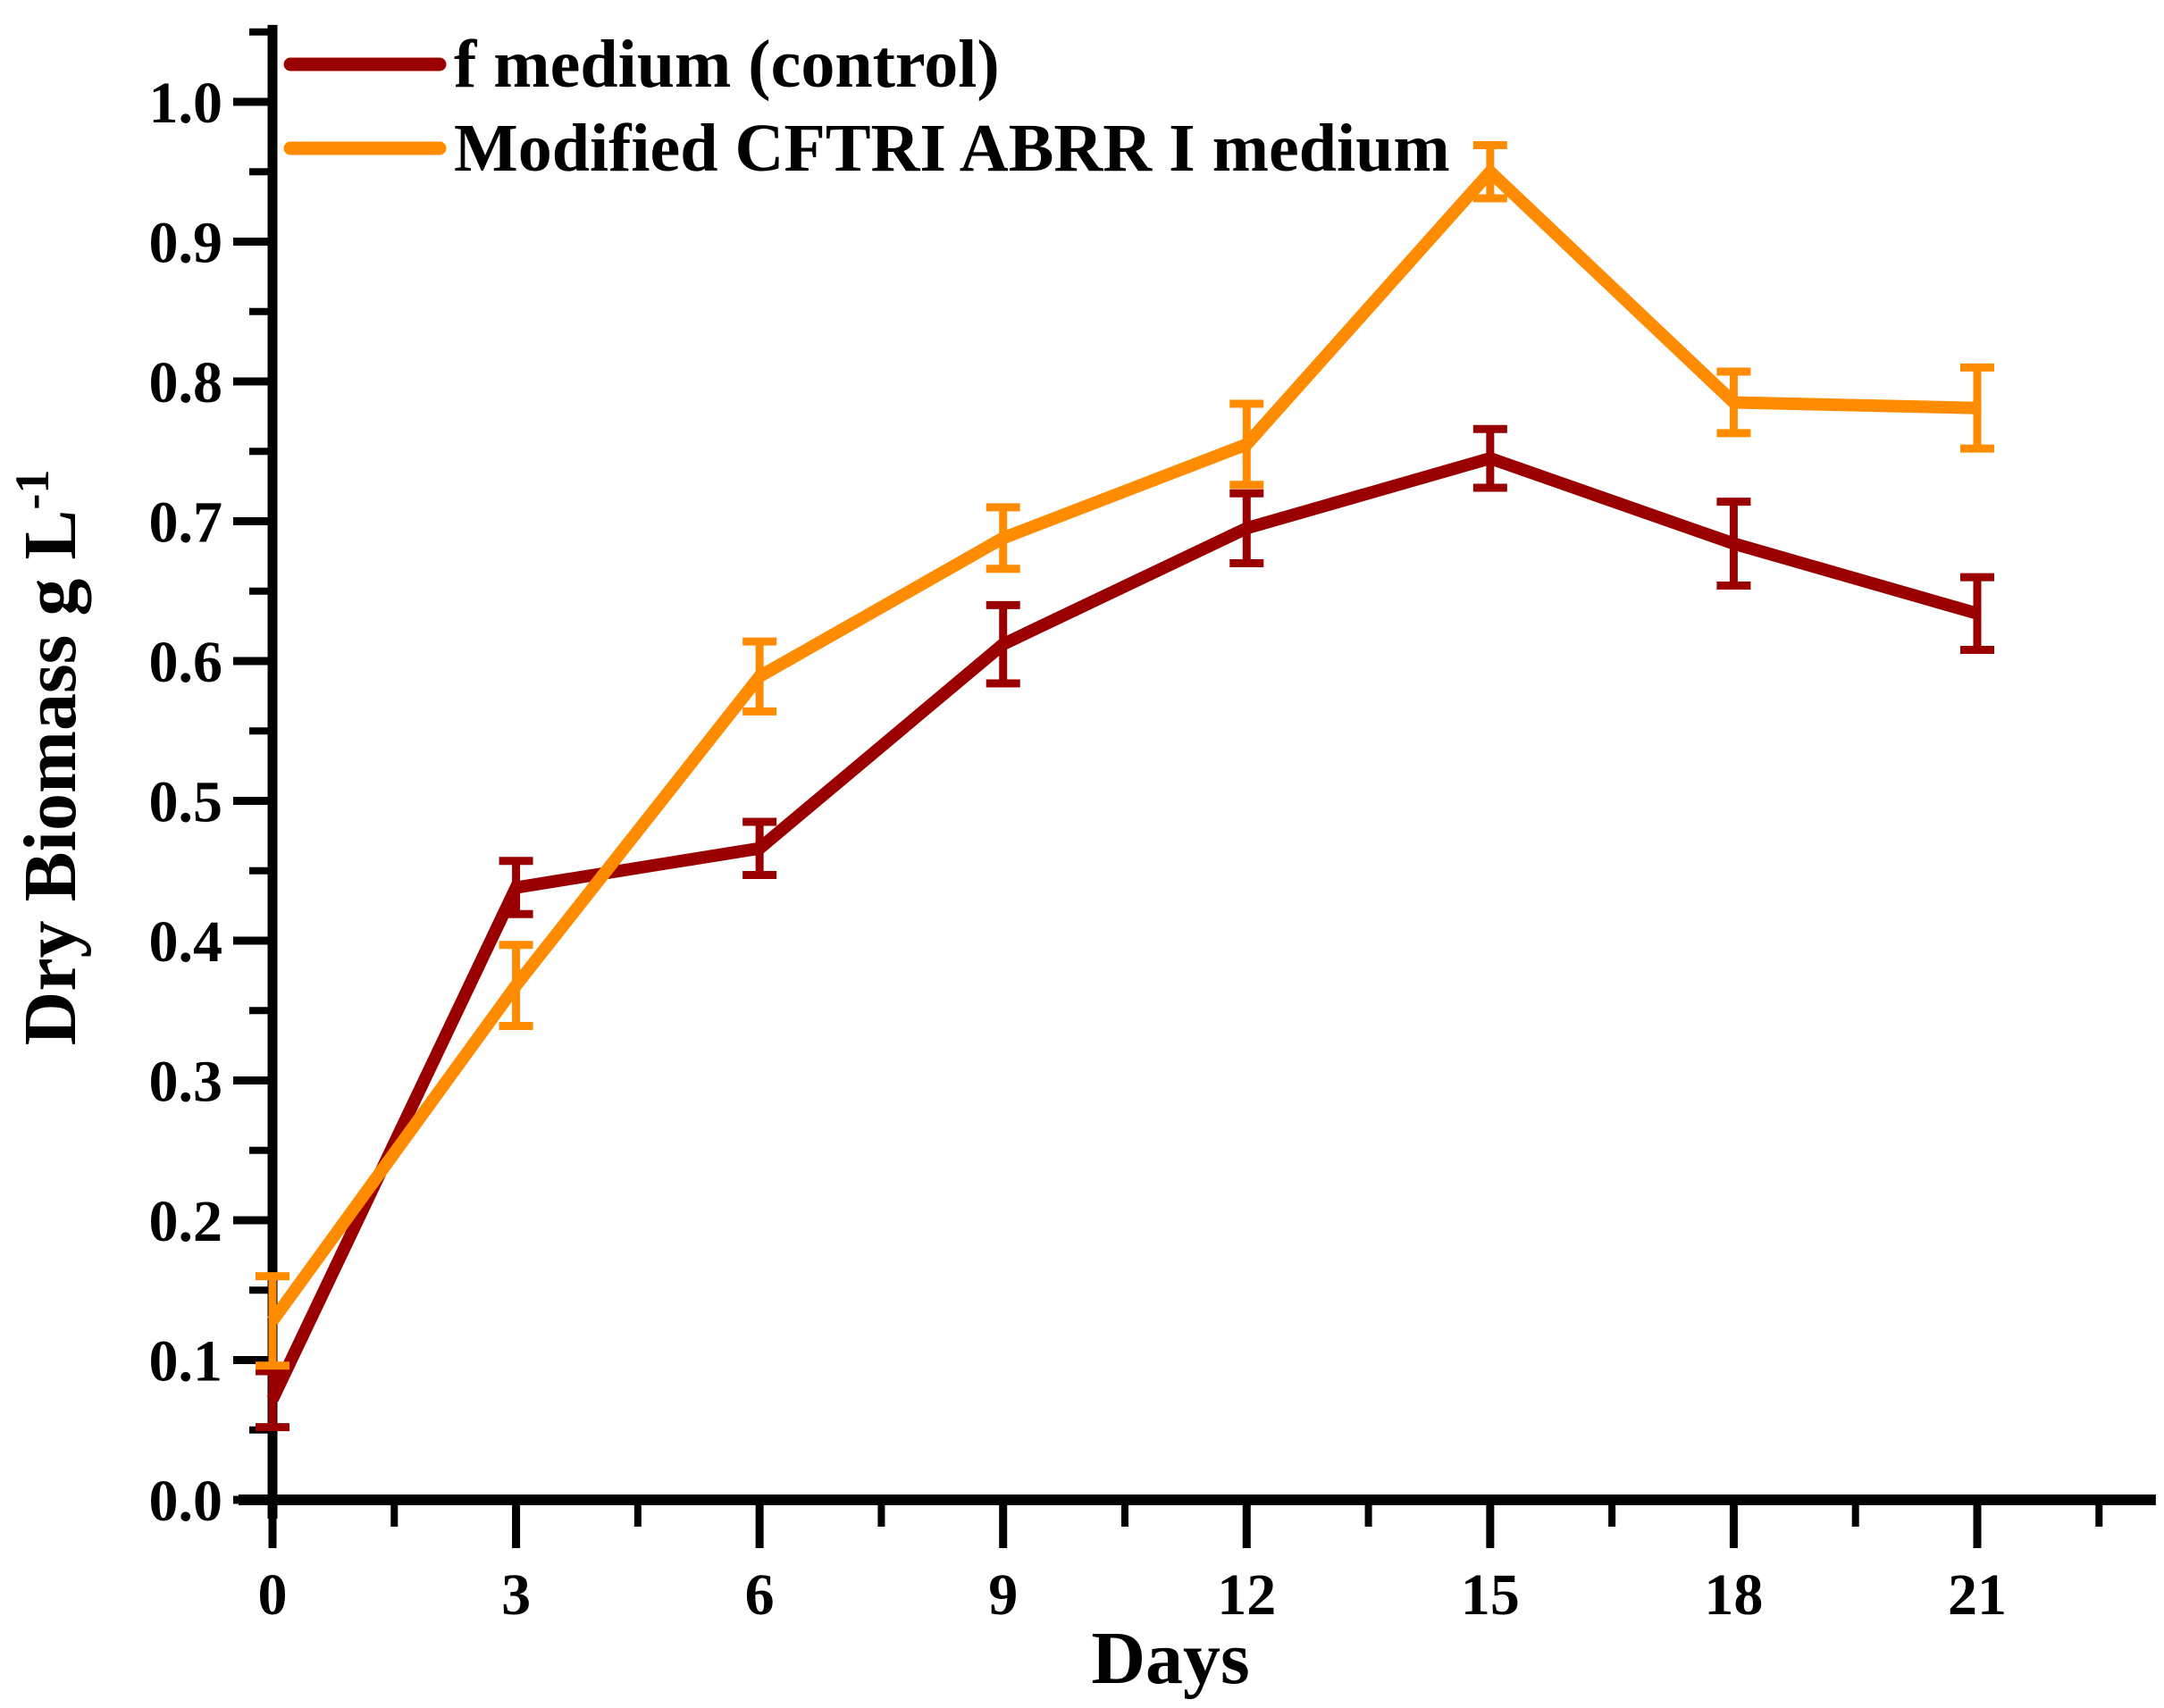 This screenshot has width=2164, height=1708. What do you see at coordinates (727, 64) in the screenshot?
I see `legend-label-f-medium: f medium (control)` at bounding box center [727, 64].